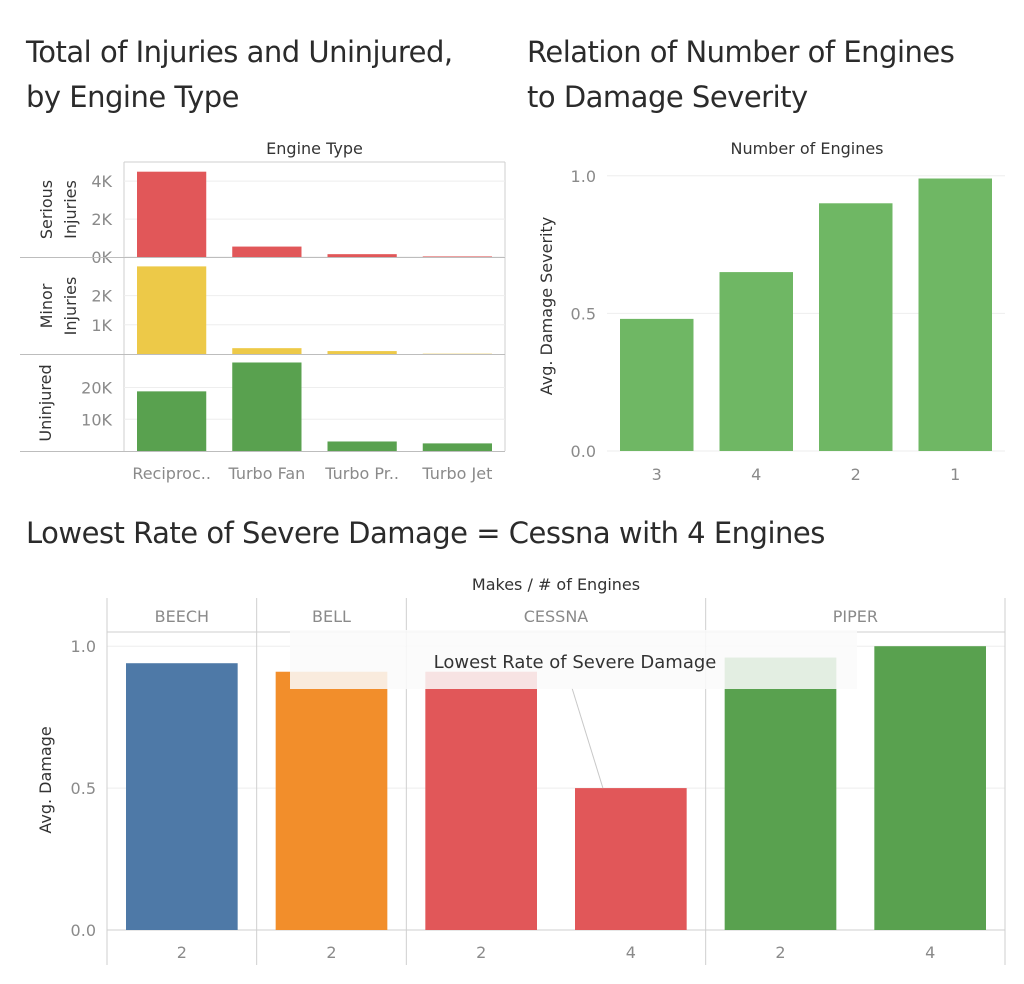 This screenshot has height=984, width=1024. I want to click on annotation-leader-line, so click(587, 738).